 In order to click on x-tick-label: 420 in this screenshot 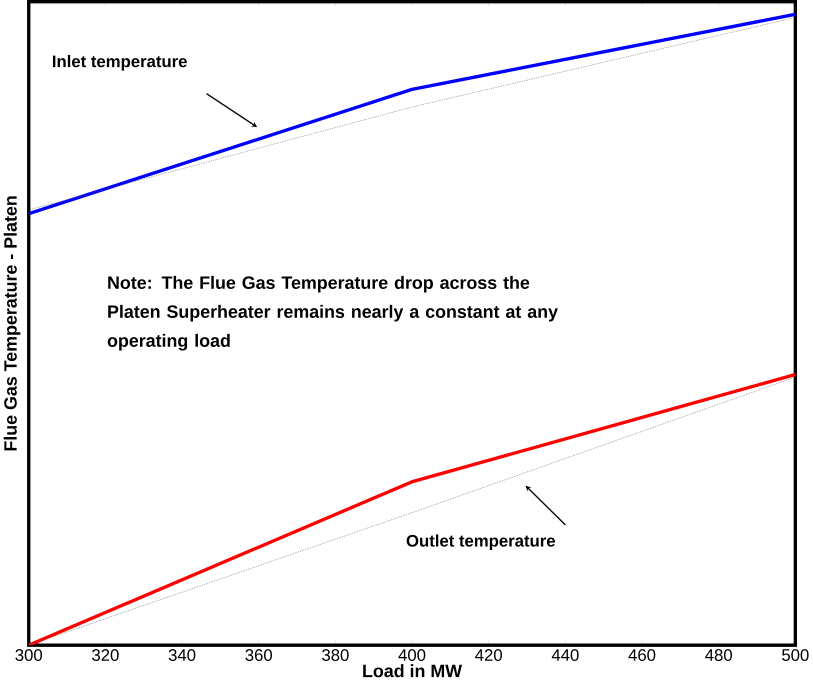, I will do `click(488, 655)`.